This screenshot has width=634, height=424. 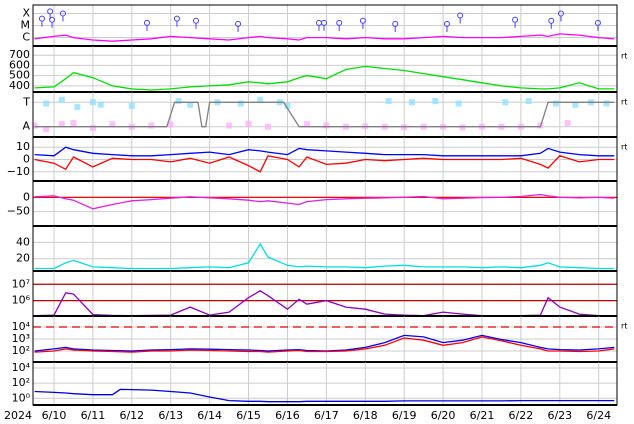 I want to click on y-tick-label: 400, so click(x=19, y=85).